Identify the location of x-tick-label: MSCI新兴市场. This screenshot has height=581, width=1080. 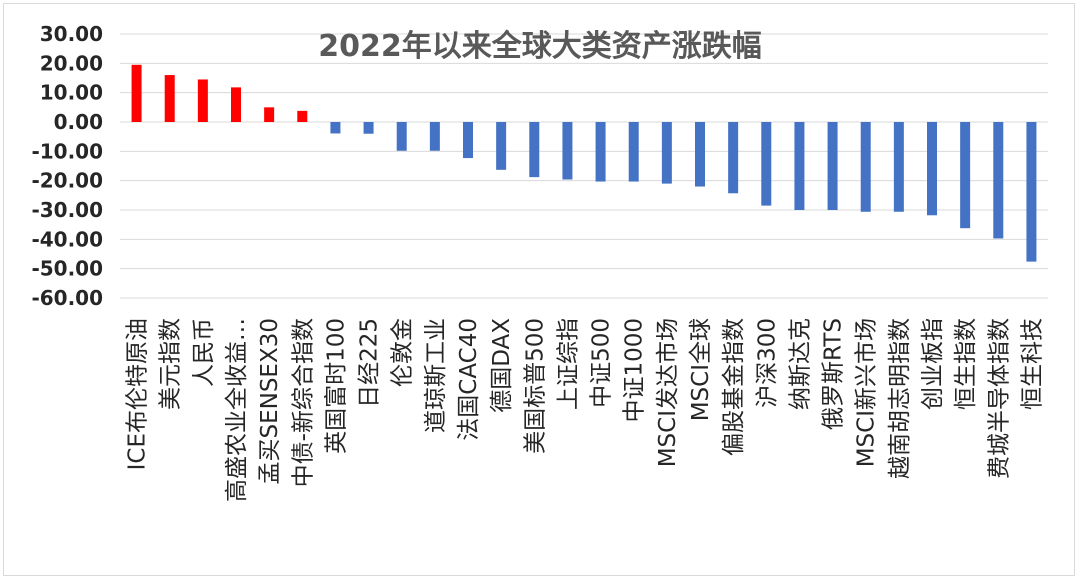
(867, 392).